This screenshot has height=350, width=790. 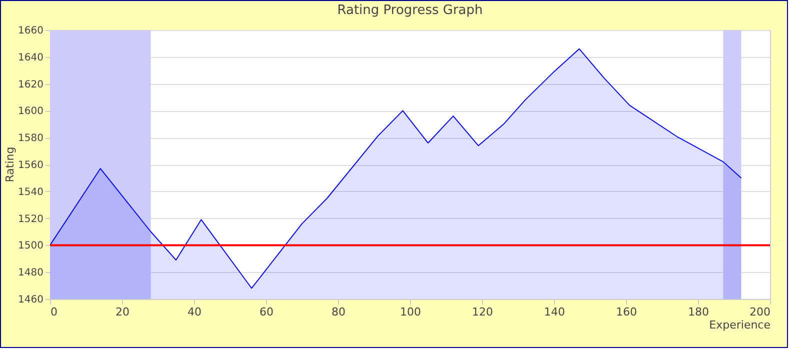 What do you see at coordinates (123, 312) in the screenshot?
I see `x-tick-label: 20` at bounding box center [123, 312].